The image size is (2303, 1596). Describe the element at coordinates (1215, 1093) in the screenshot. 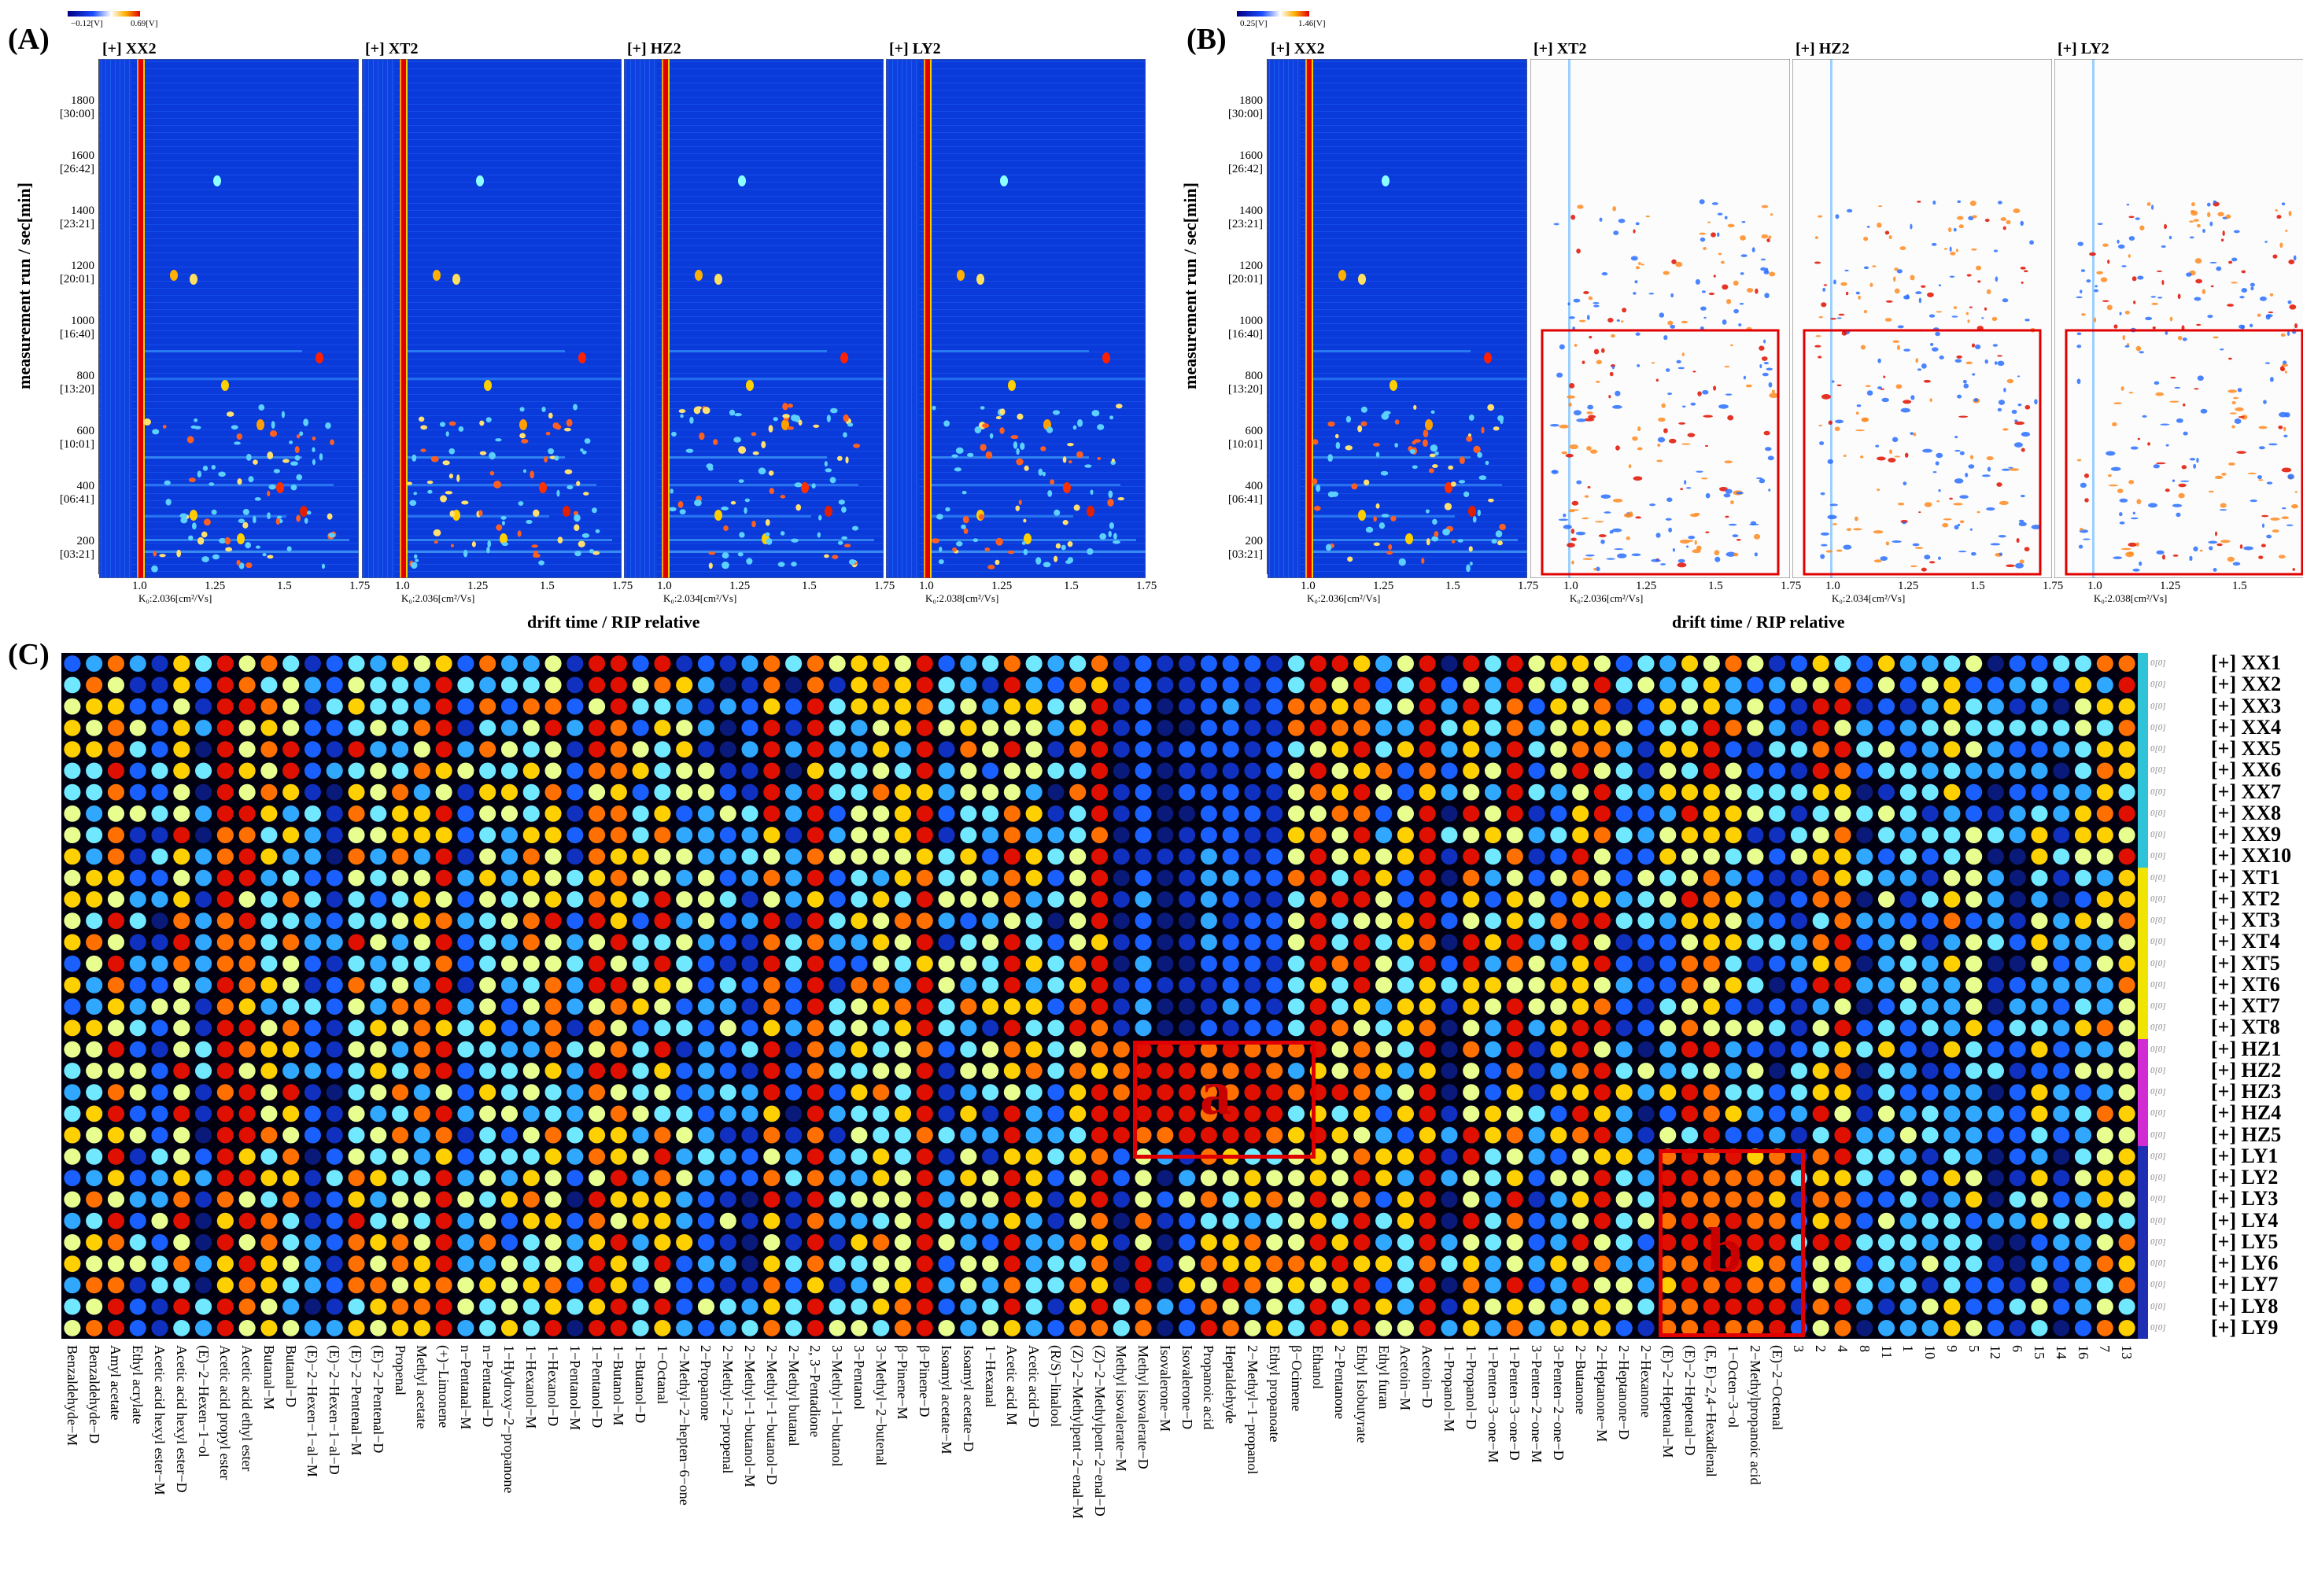

I see `region-marker-a: a` at that location.